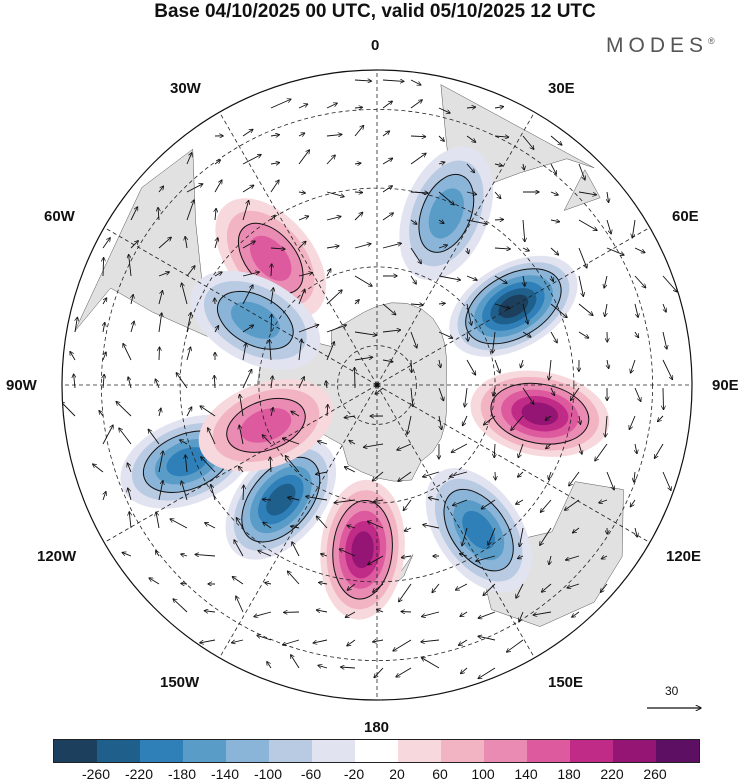 The image size is (750, 783). What do you see at coordinates (684, 556) in the screenshot?
I see `lon-label-120e: 120E` at bounding box center [684, 556].